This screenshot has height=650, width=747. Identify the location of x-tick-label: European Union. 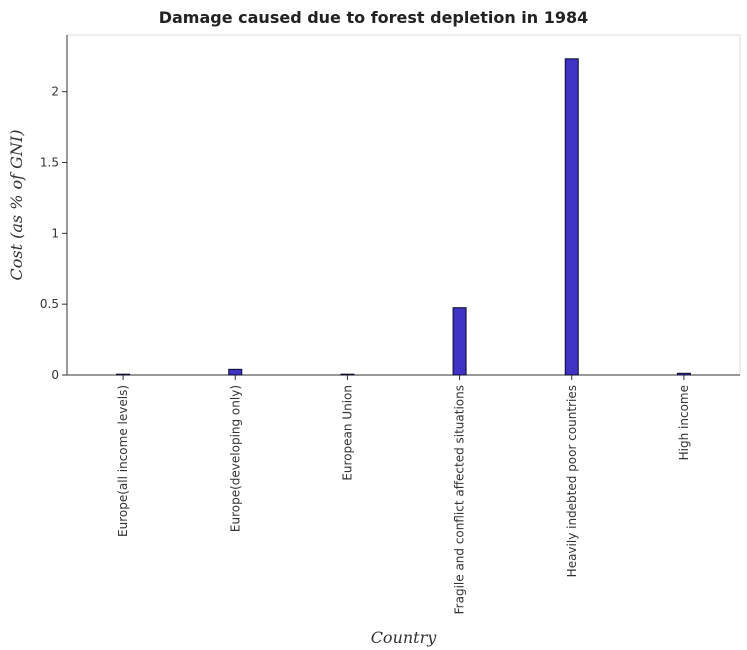
(347, 433).